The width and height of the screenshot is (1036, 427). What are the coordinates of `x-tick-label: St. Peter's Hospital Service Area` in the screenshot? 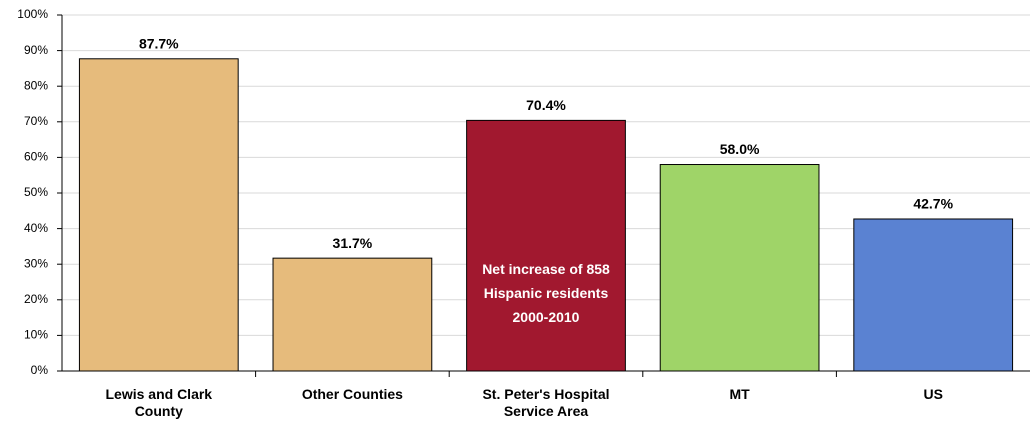 It's located at (546, 402).